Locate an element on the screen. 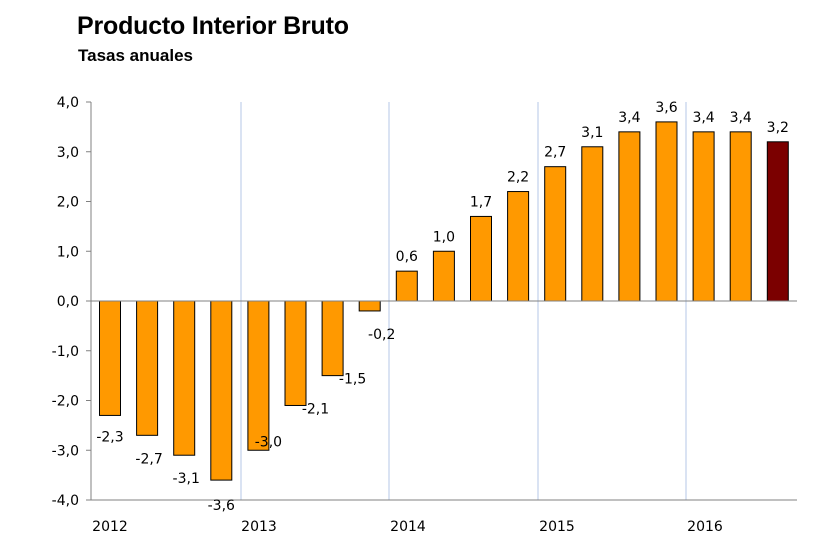  y-tick-label: -3,0 is located at coordinates (65, 451).